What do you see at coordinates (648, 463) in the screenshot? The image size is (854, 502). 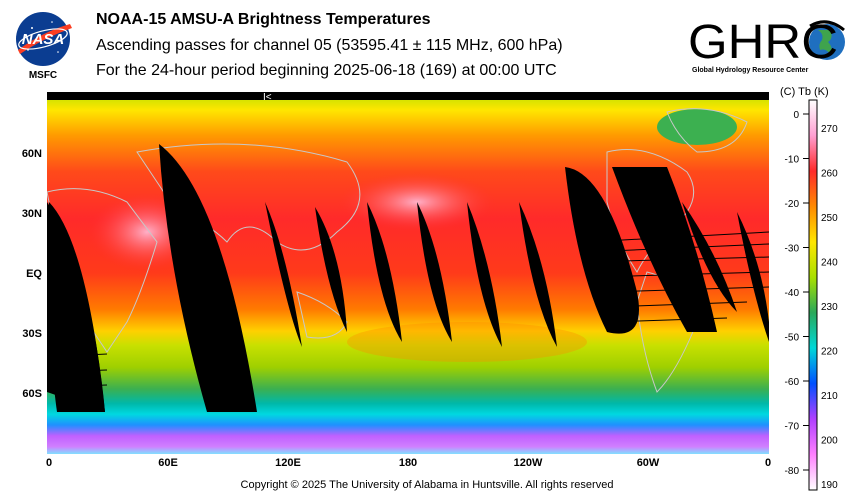 I see `lon-label-60w: 60W` at bounding box center [648, 463].